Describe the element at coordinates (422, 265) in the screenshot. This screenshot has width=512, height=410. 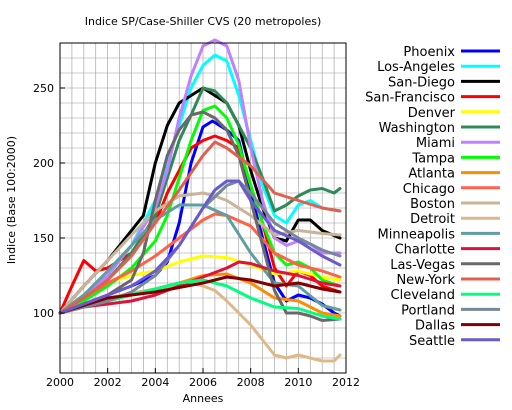
I see `legend-label-las-vegas: Las-Vegas` at that location.